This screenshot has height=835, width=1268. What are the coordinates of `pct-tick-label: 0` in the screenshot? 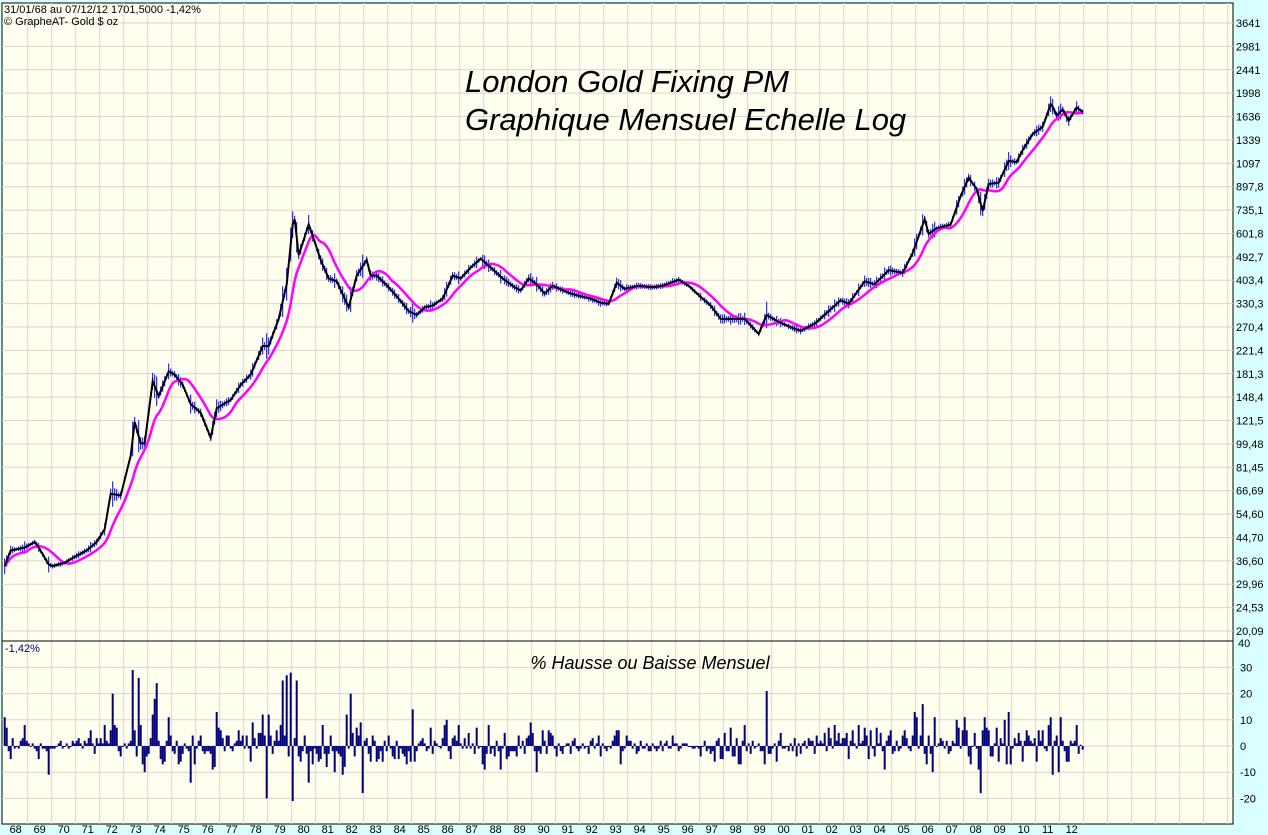 It's located at (1243, 747).